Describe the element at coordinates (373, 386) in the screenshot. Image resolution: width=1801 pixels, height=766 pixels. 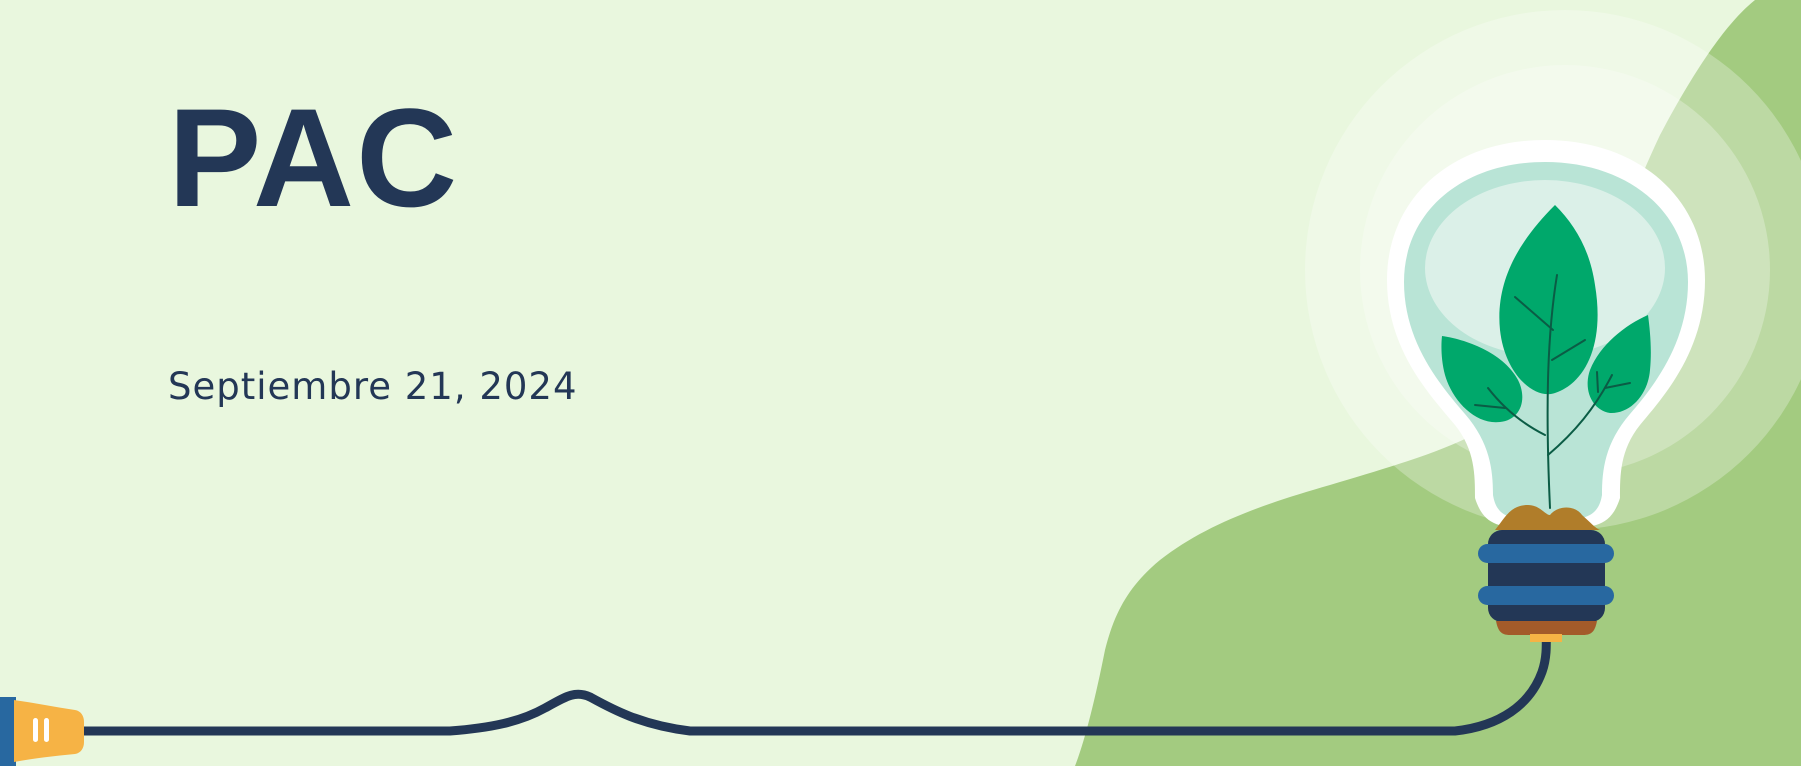
I see `slide-date: Septiembre 21, 2024` at that location.